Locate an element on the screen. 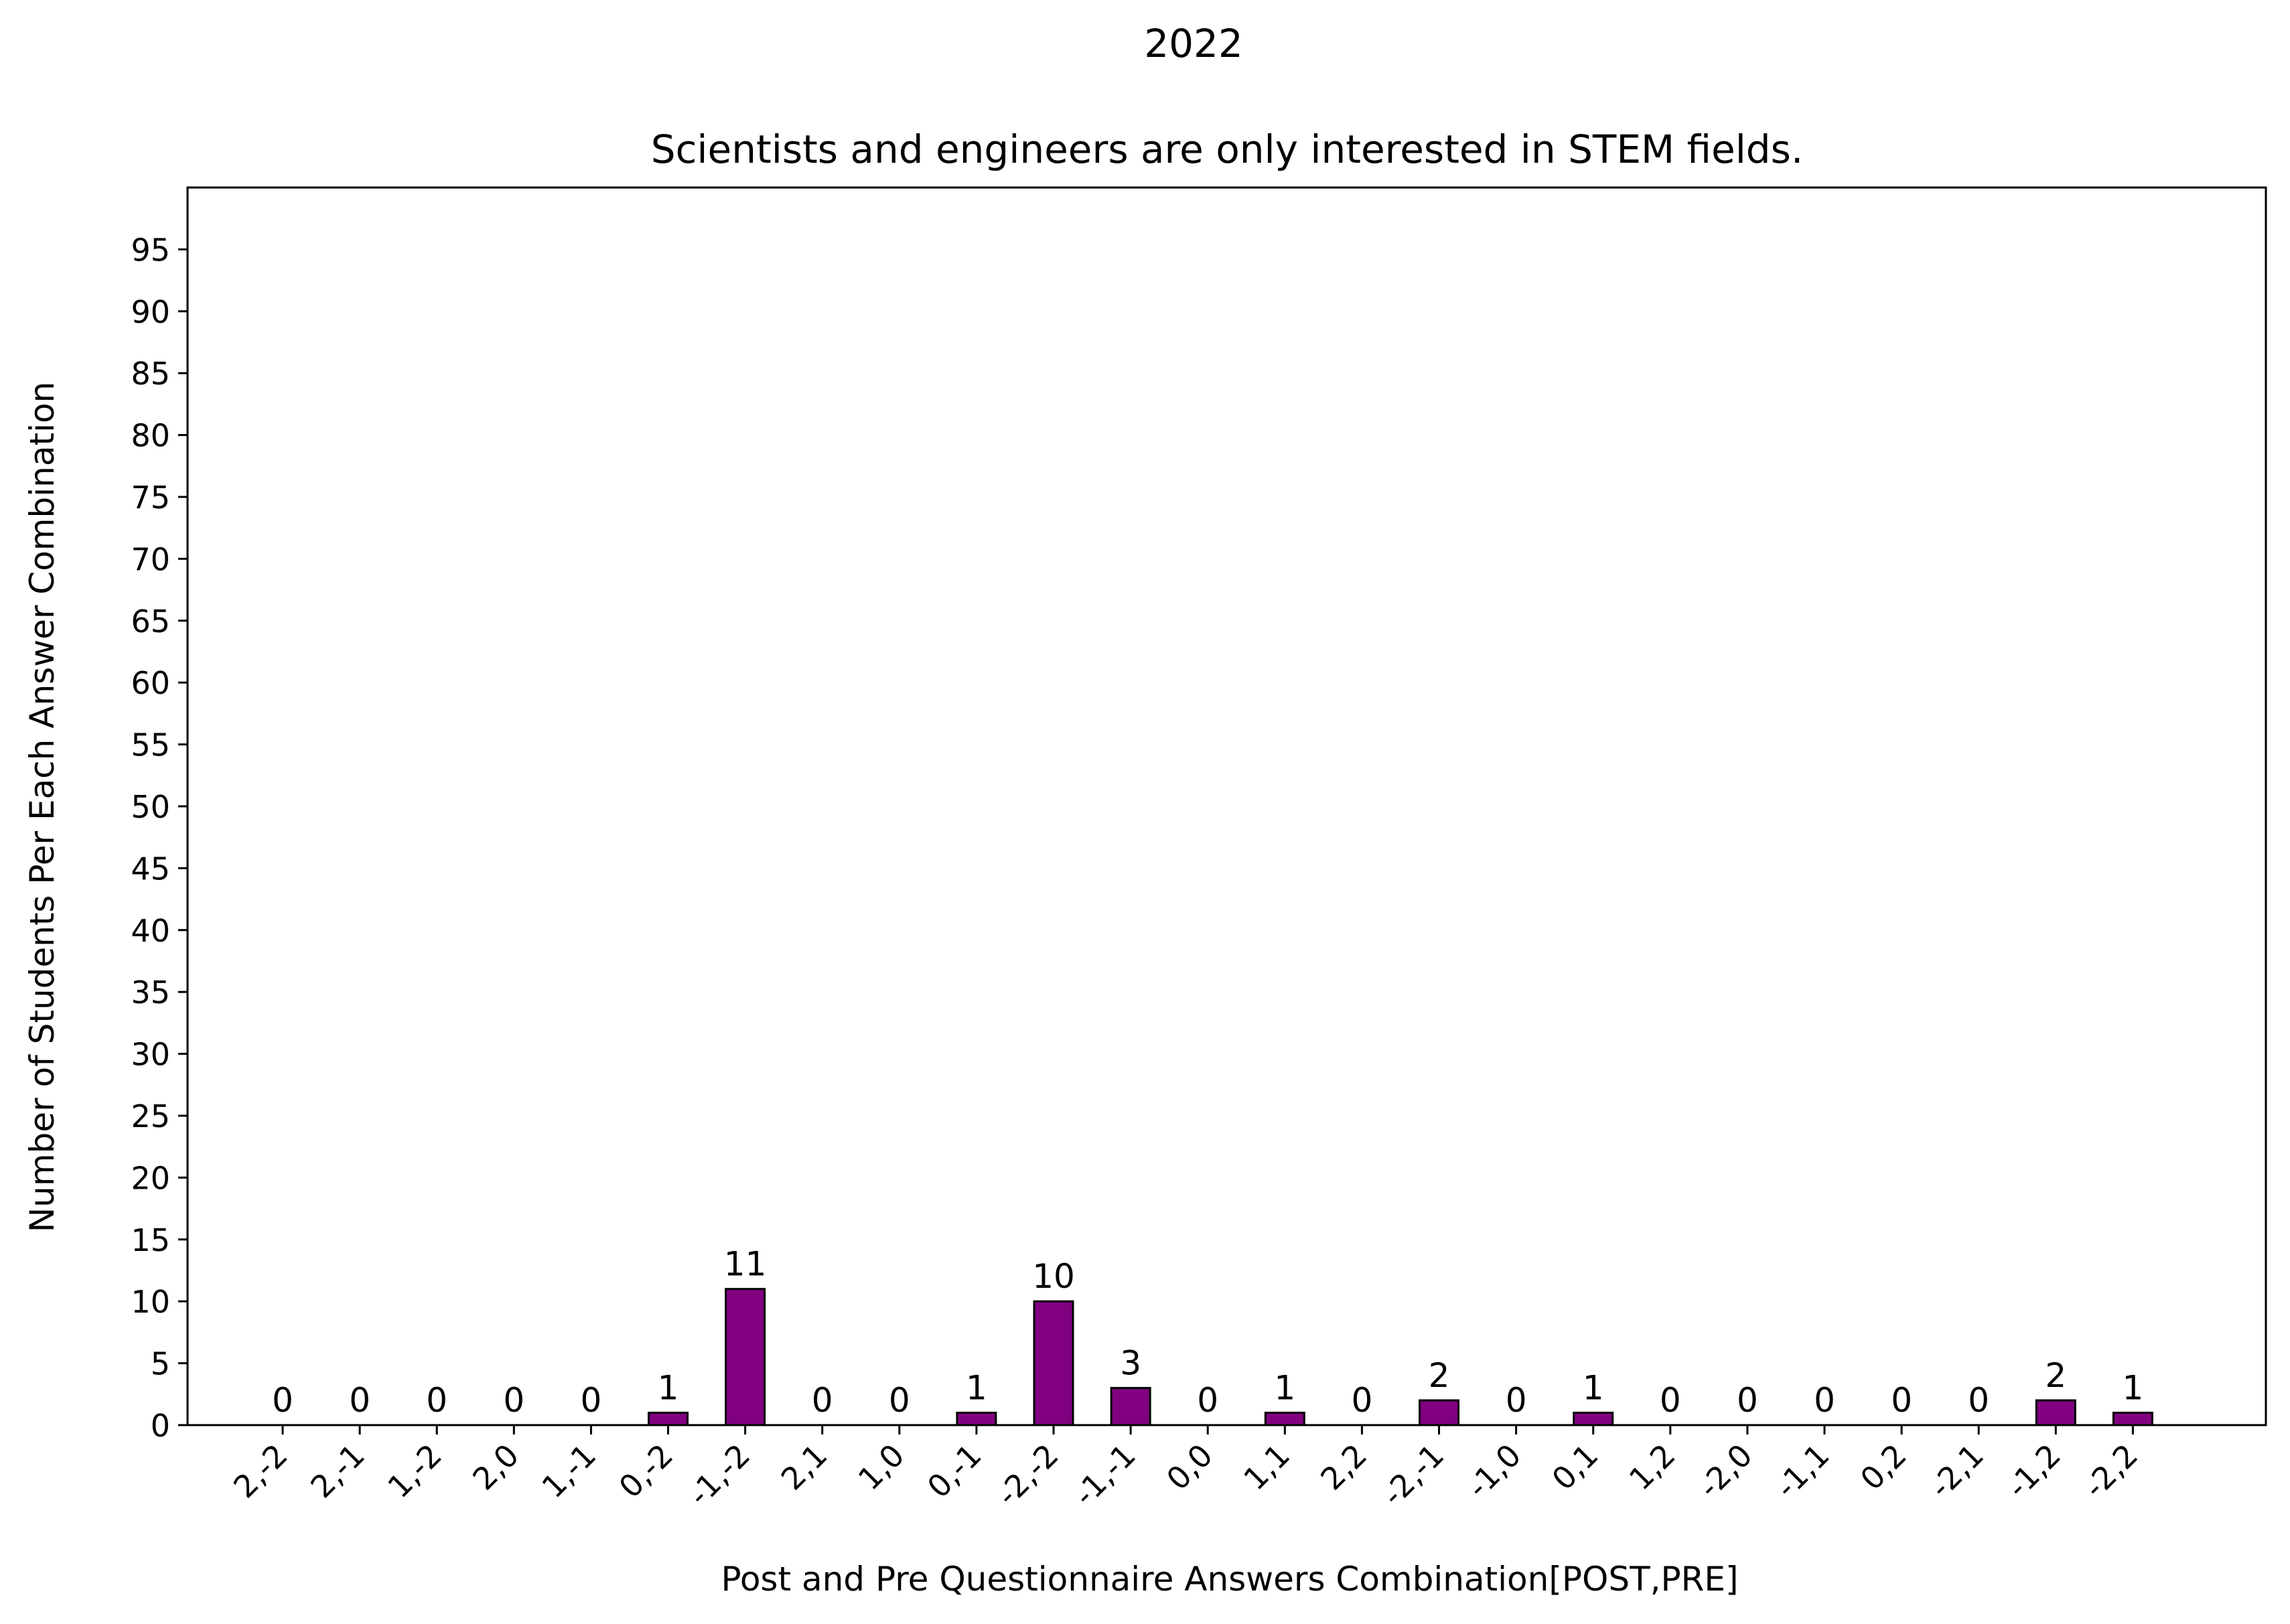  x-tick-label: 2,0 is located at coordinates (496, 1467).